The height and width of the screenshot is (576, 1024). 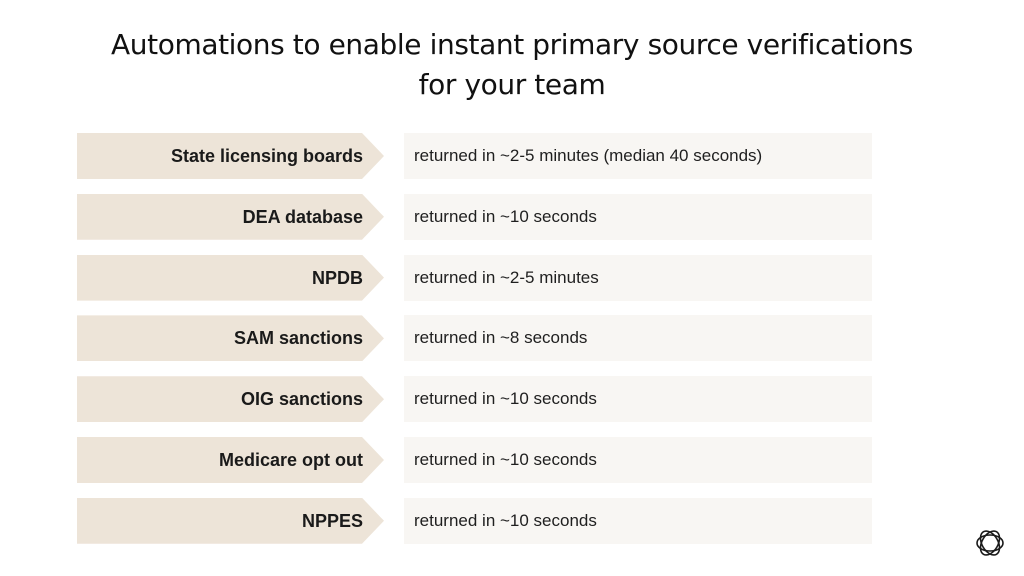 I want to click on verification-row: NPDB returned in ~2-5 minutes, so click(x=474, y=277).